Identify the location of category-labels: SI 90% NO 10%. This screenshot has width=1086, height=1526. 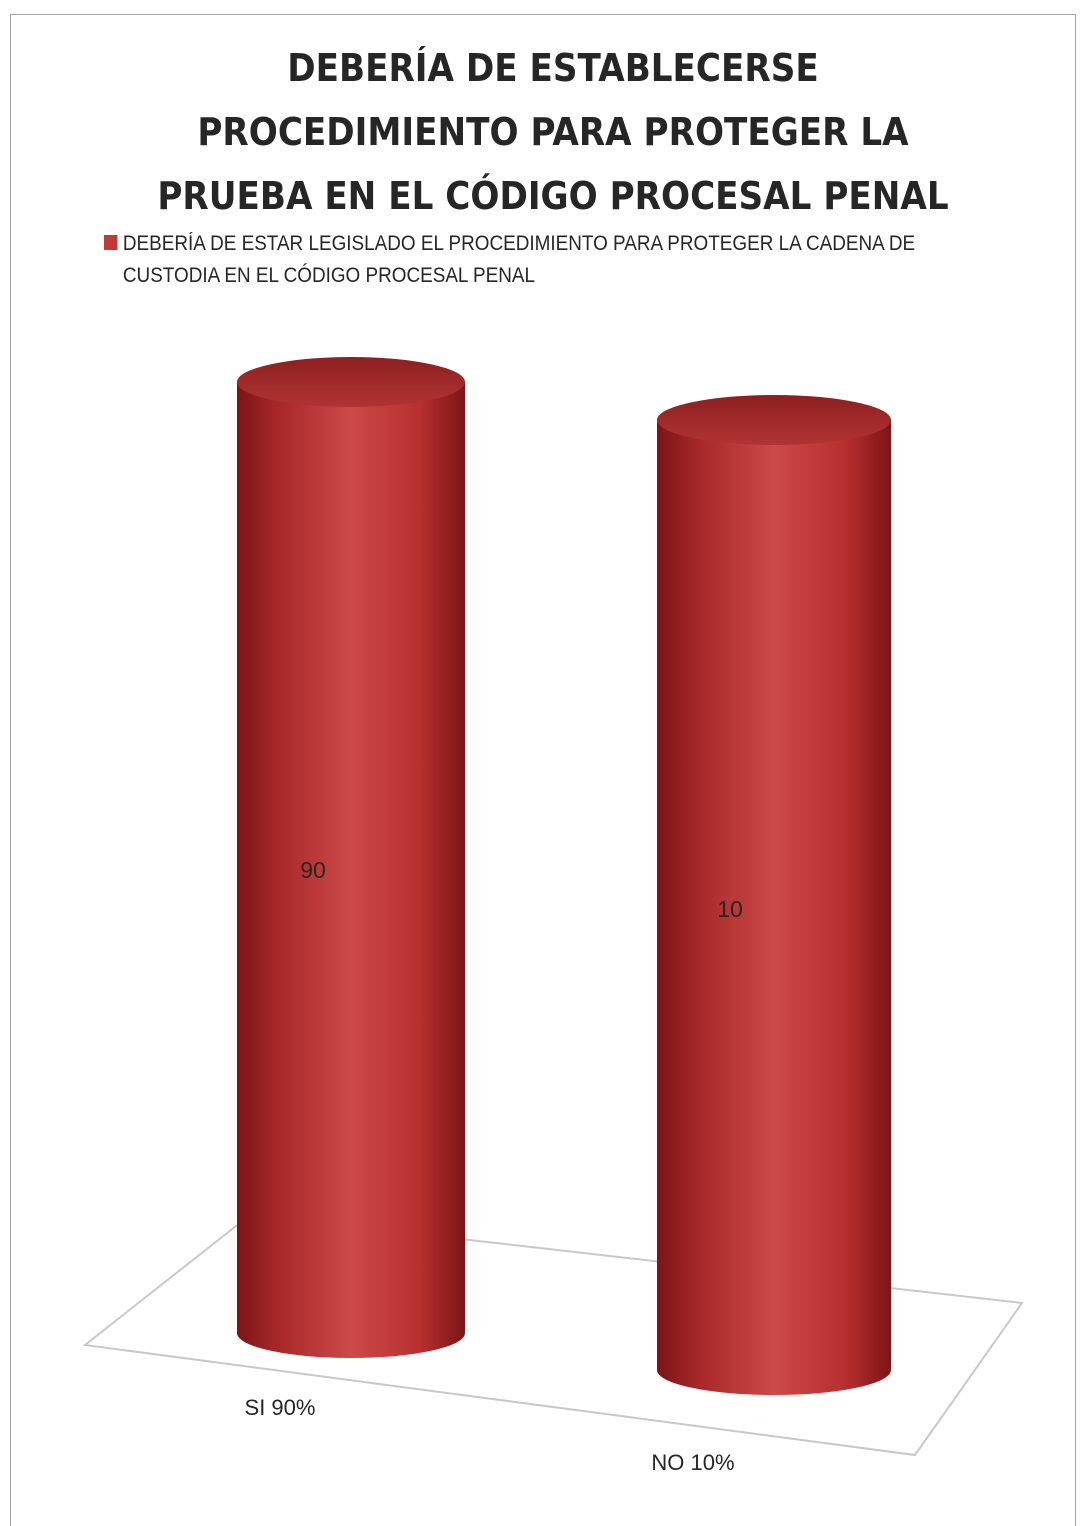
(490, 1435).